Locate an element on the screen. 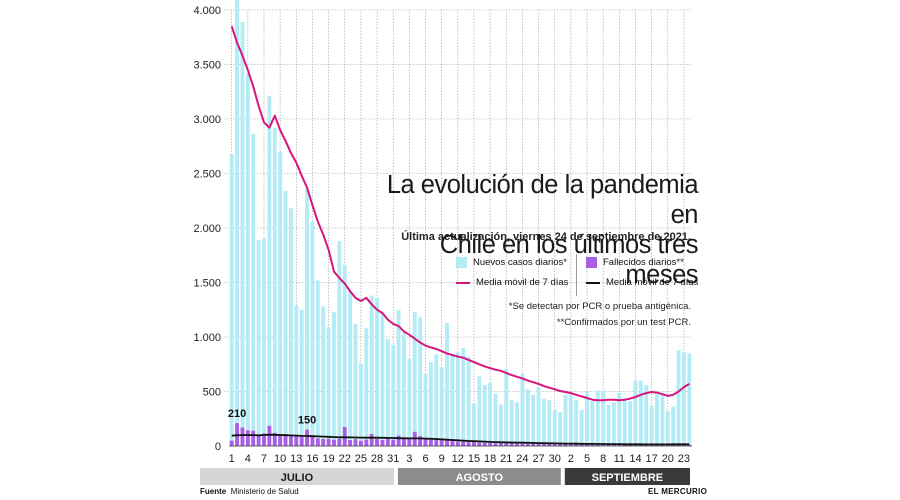 This screenshot has height=500, width=900. x-tick-label: 12 is located at coordinates (458, 459).